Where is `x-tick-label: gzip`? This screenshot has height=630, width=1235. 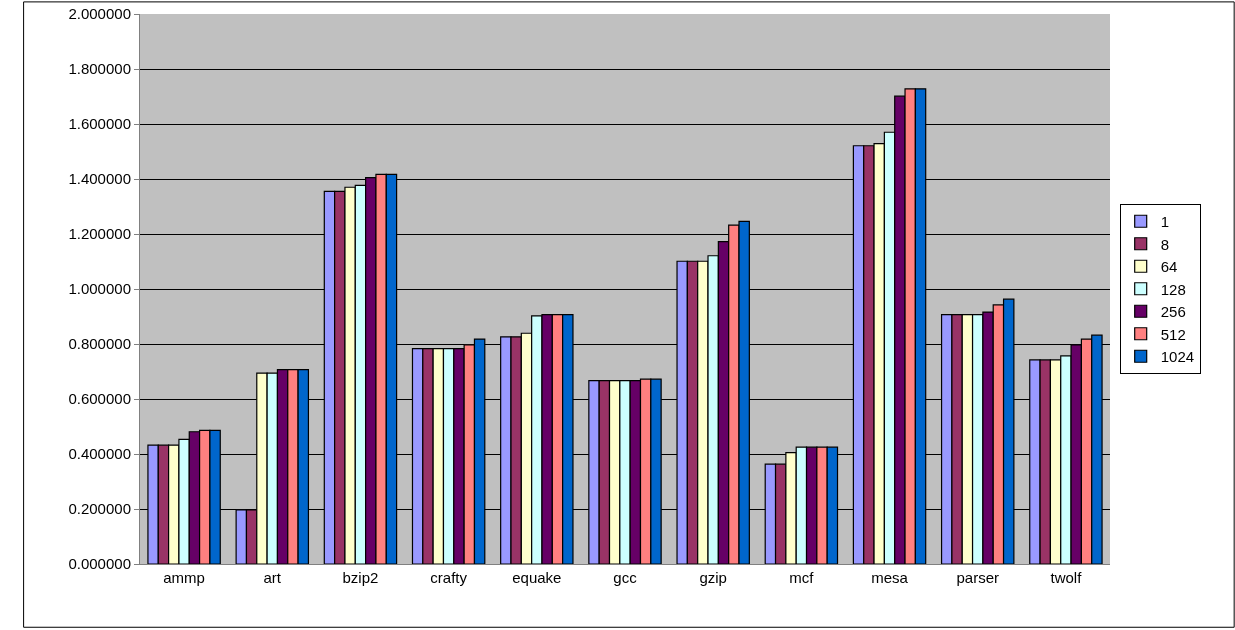 x-tick-label: gzip is located at coordinates (713, 577).